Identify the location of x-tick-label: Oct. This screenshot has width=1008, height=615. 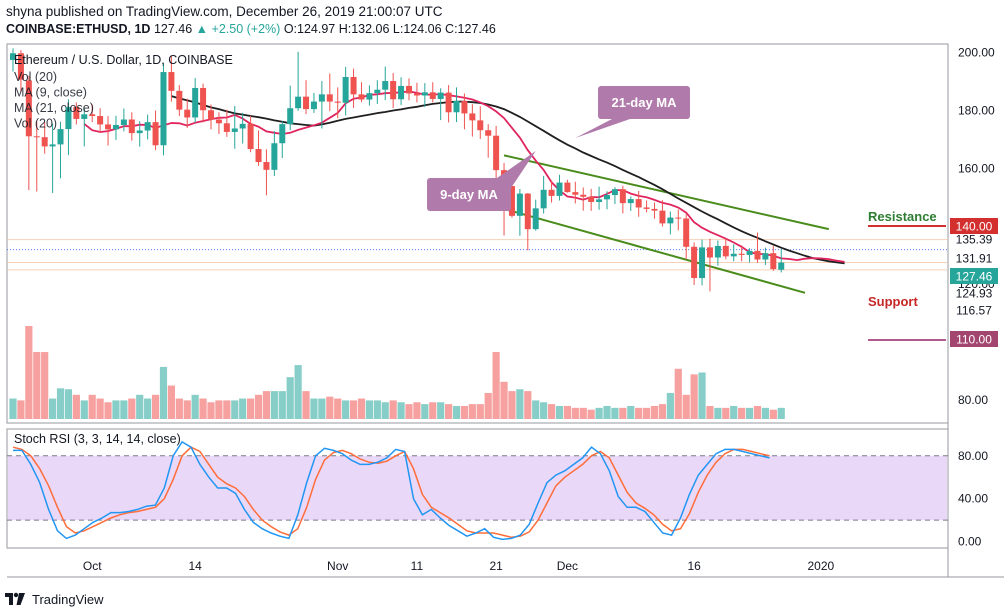
(92, 566).